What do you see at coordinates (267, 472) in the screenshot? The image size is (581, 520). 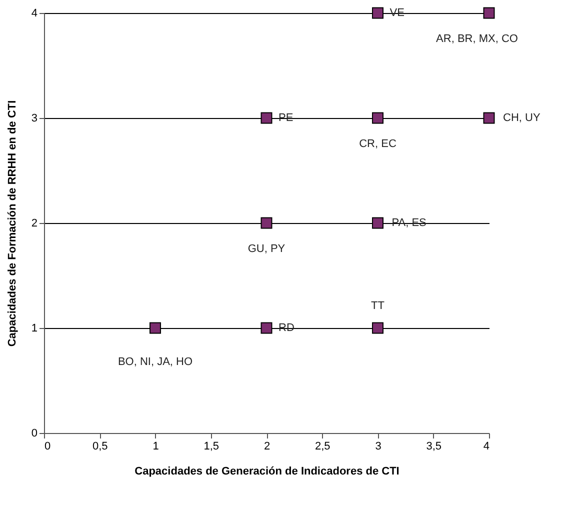 I see `x-axis-title: Capacidades de Generación de Indicadores de CTI` at bounding box center [267, 472].